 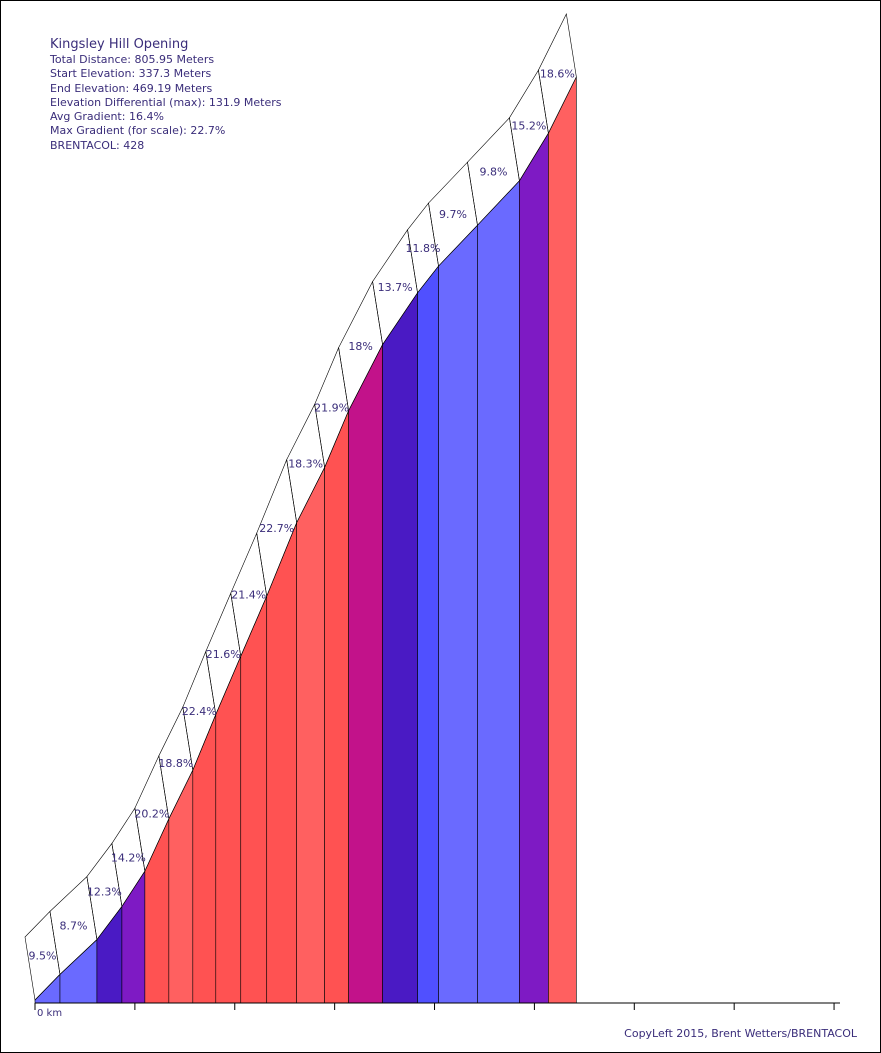 What do you see at coordinates (49, 1013) in the screenshot?
I see `x-axis-start-label: 0 km` at bounding box center [49, 1013].